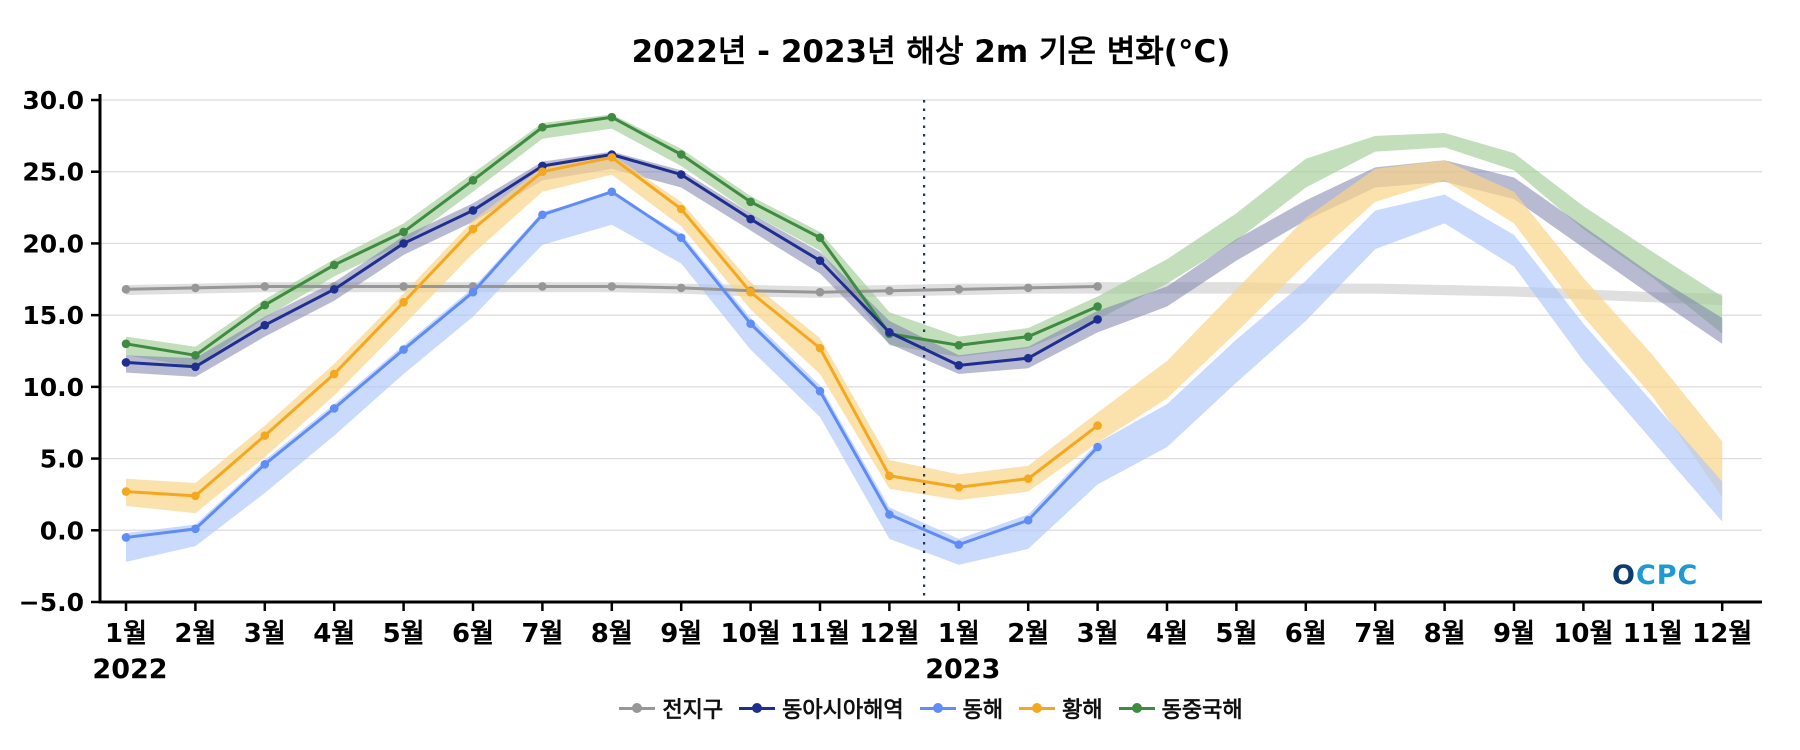 Image resolution: width=1800 pixels, height=750 pixels. Describe the element at coordinates (53, 100) in the screenshot. I see `y-tick-label: 30.0` at that location.